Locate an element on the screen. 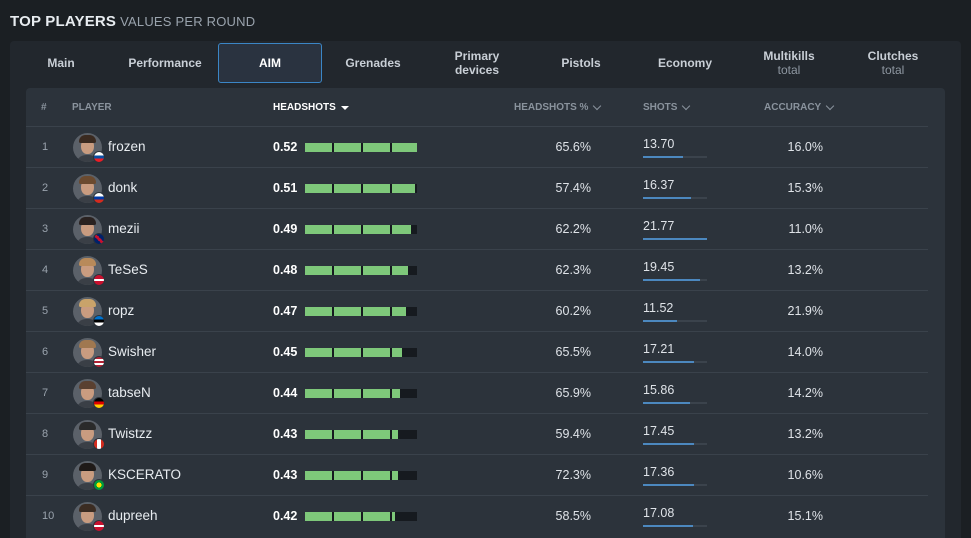 The height and width of the screenshot is (538, 971). tab-pistols: Pistols is located at coordinates (581, 63).